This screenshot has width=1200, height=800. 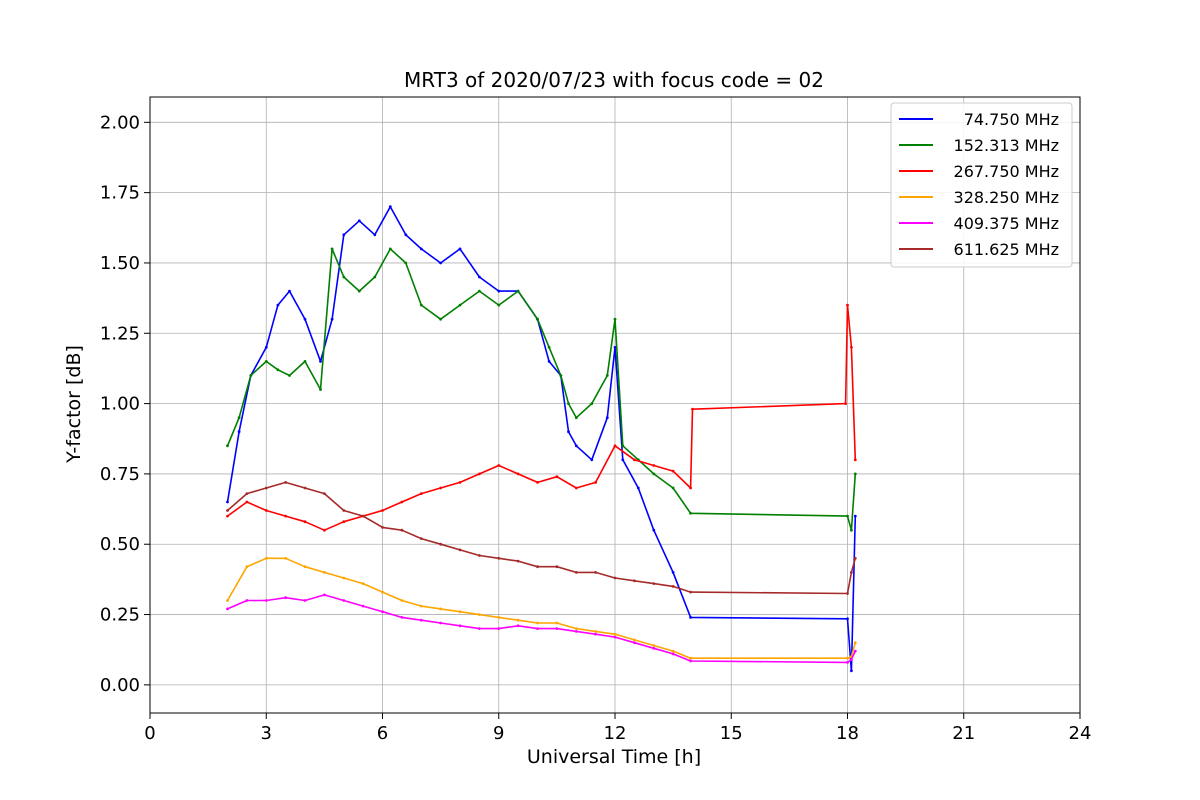 I want to click on y-tick-label: 1.50, so click(x=120, y=263).